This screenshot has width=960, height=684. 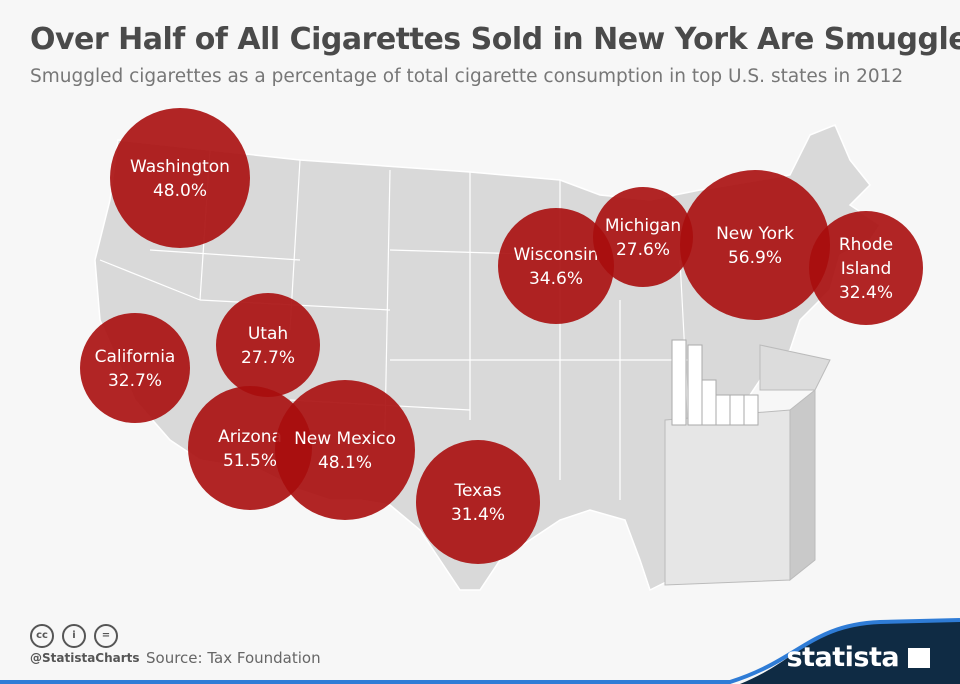 I want to click on value-label-washington: 48.0%, so click(x=180, y=191).